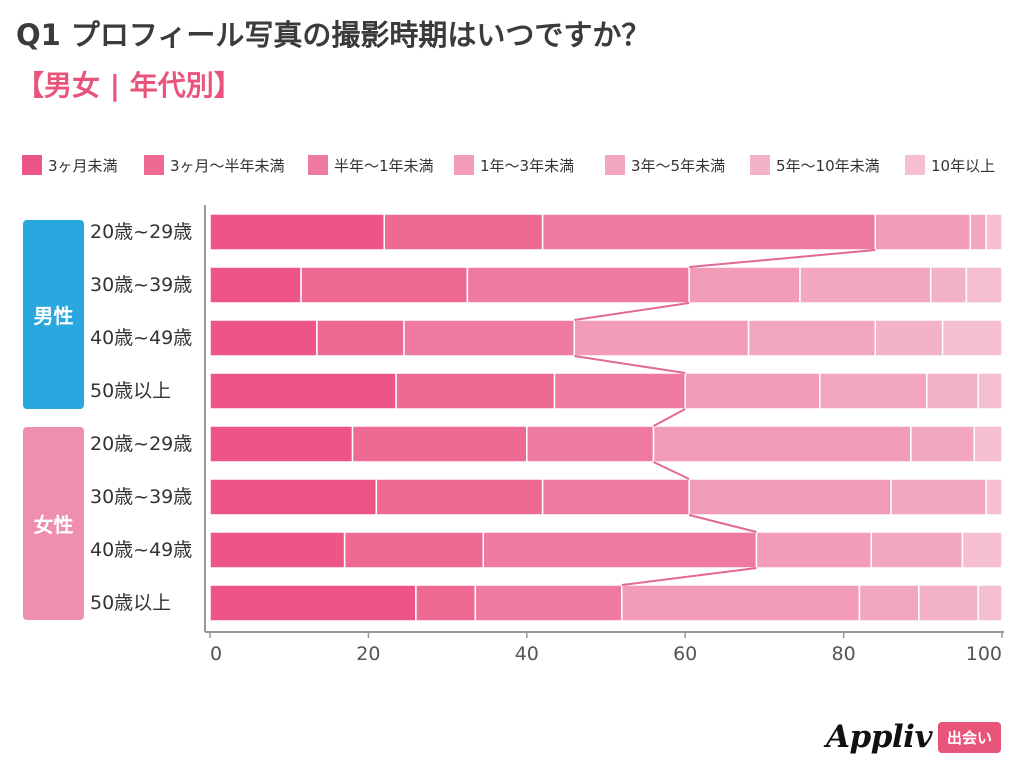 Image resolution: width=1024 pixels, height=768 pixels. I want to click on group-label: 男性, so click(53, 314).